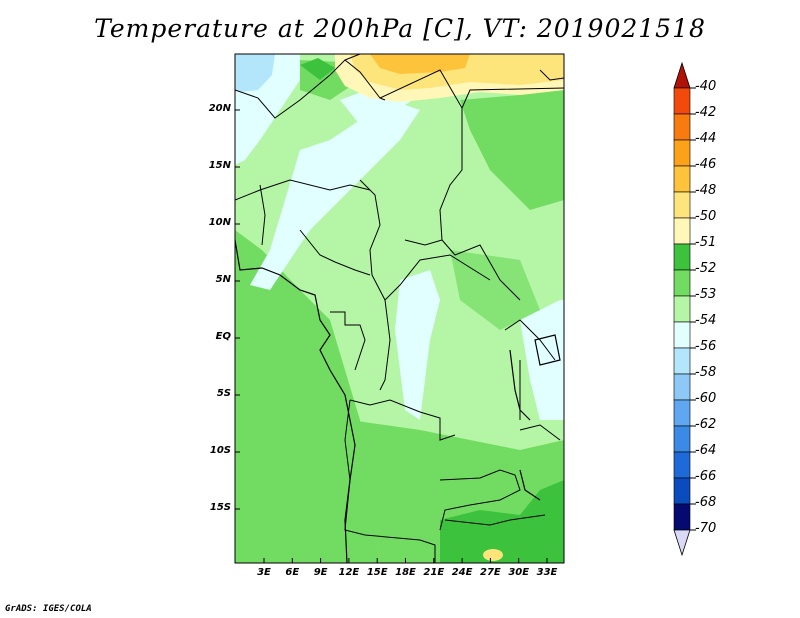 The width and height of the screenshot is (800, 618). I want to click on colorbar-label: -51, so click(706, 242).